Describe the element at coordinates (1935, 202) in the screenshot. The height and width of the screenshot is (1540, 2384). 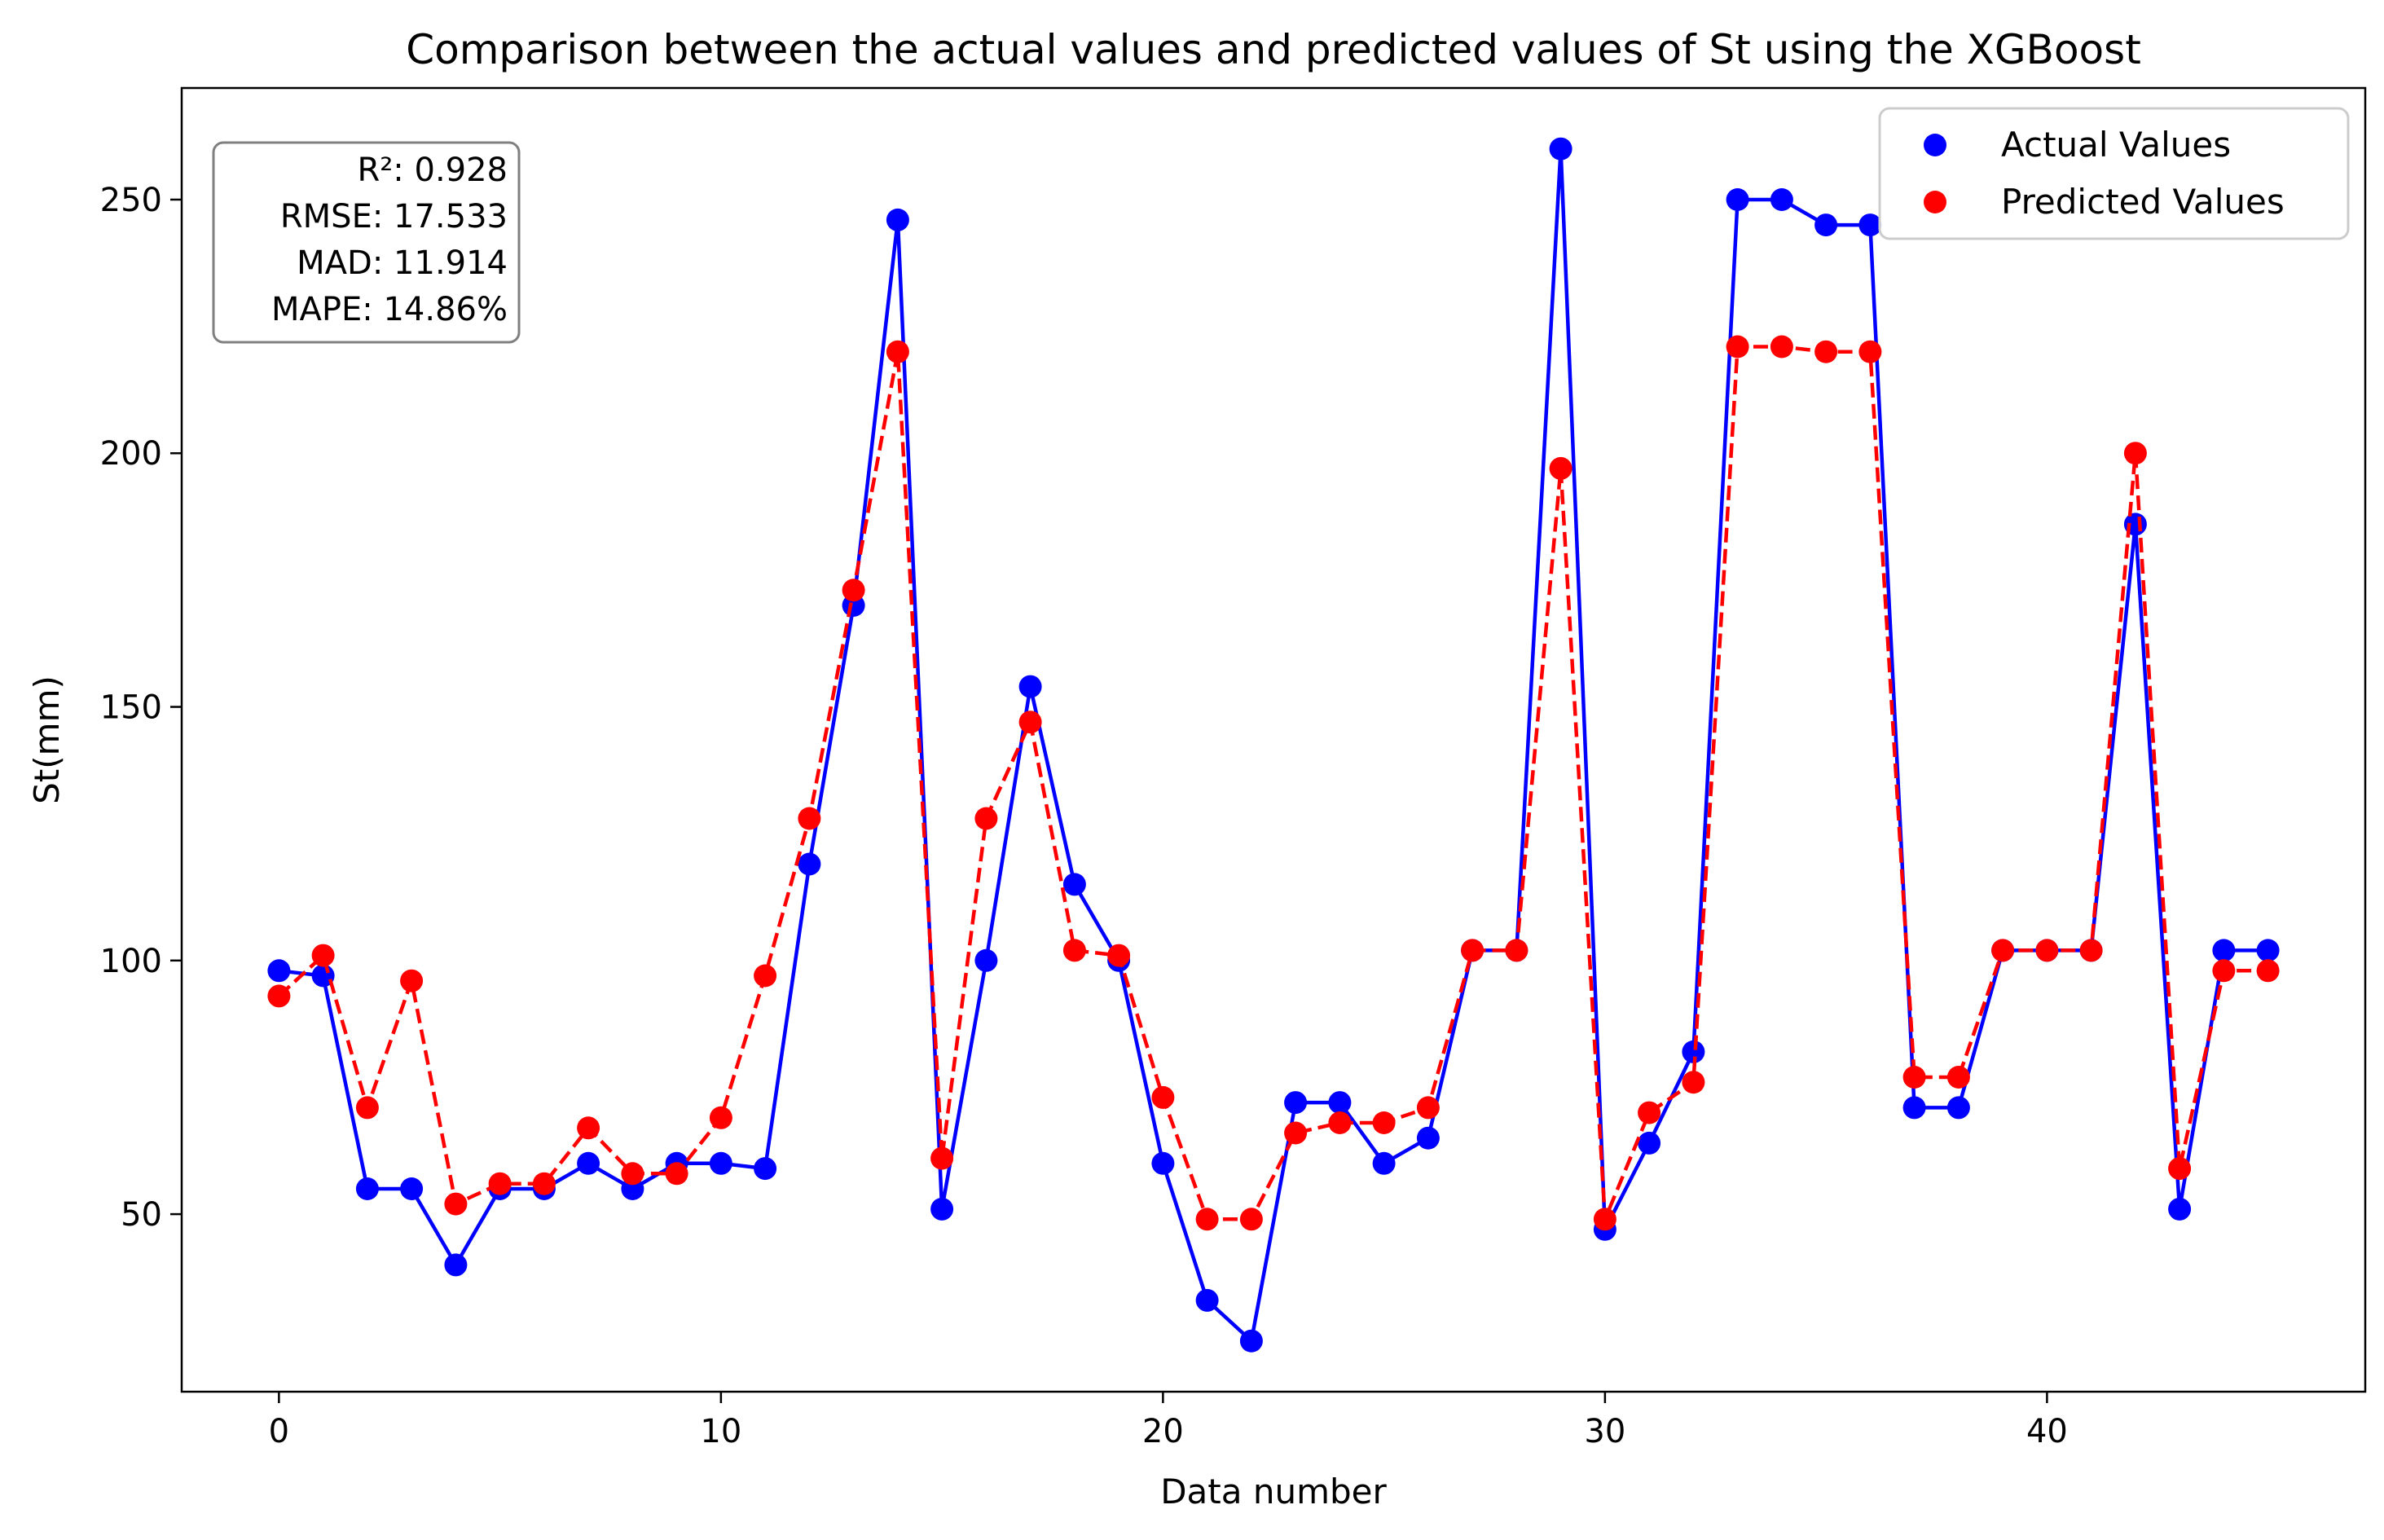
I see `legend-marker-predicted` at that location.